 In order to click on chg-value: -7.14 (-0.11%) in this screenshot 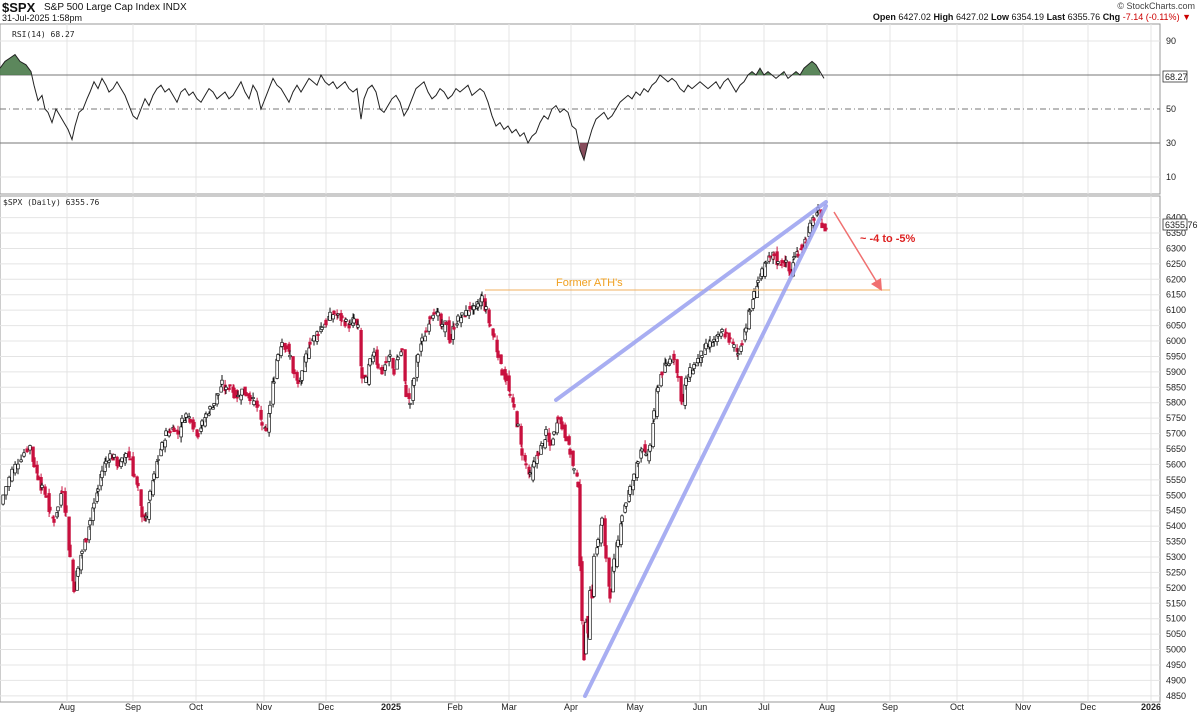, I will do `click(1151, 17)`.